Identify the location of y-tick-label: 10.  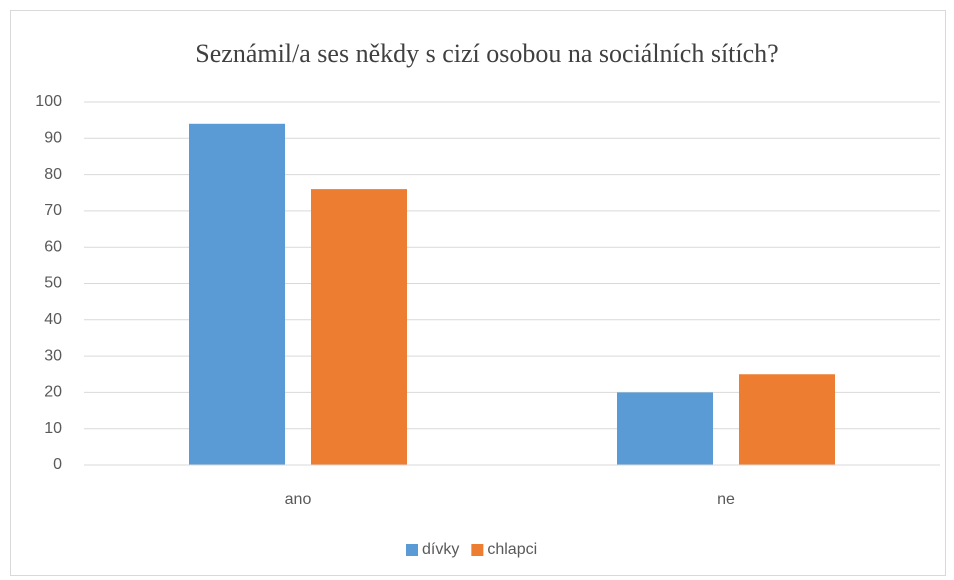
(53, 428).